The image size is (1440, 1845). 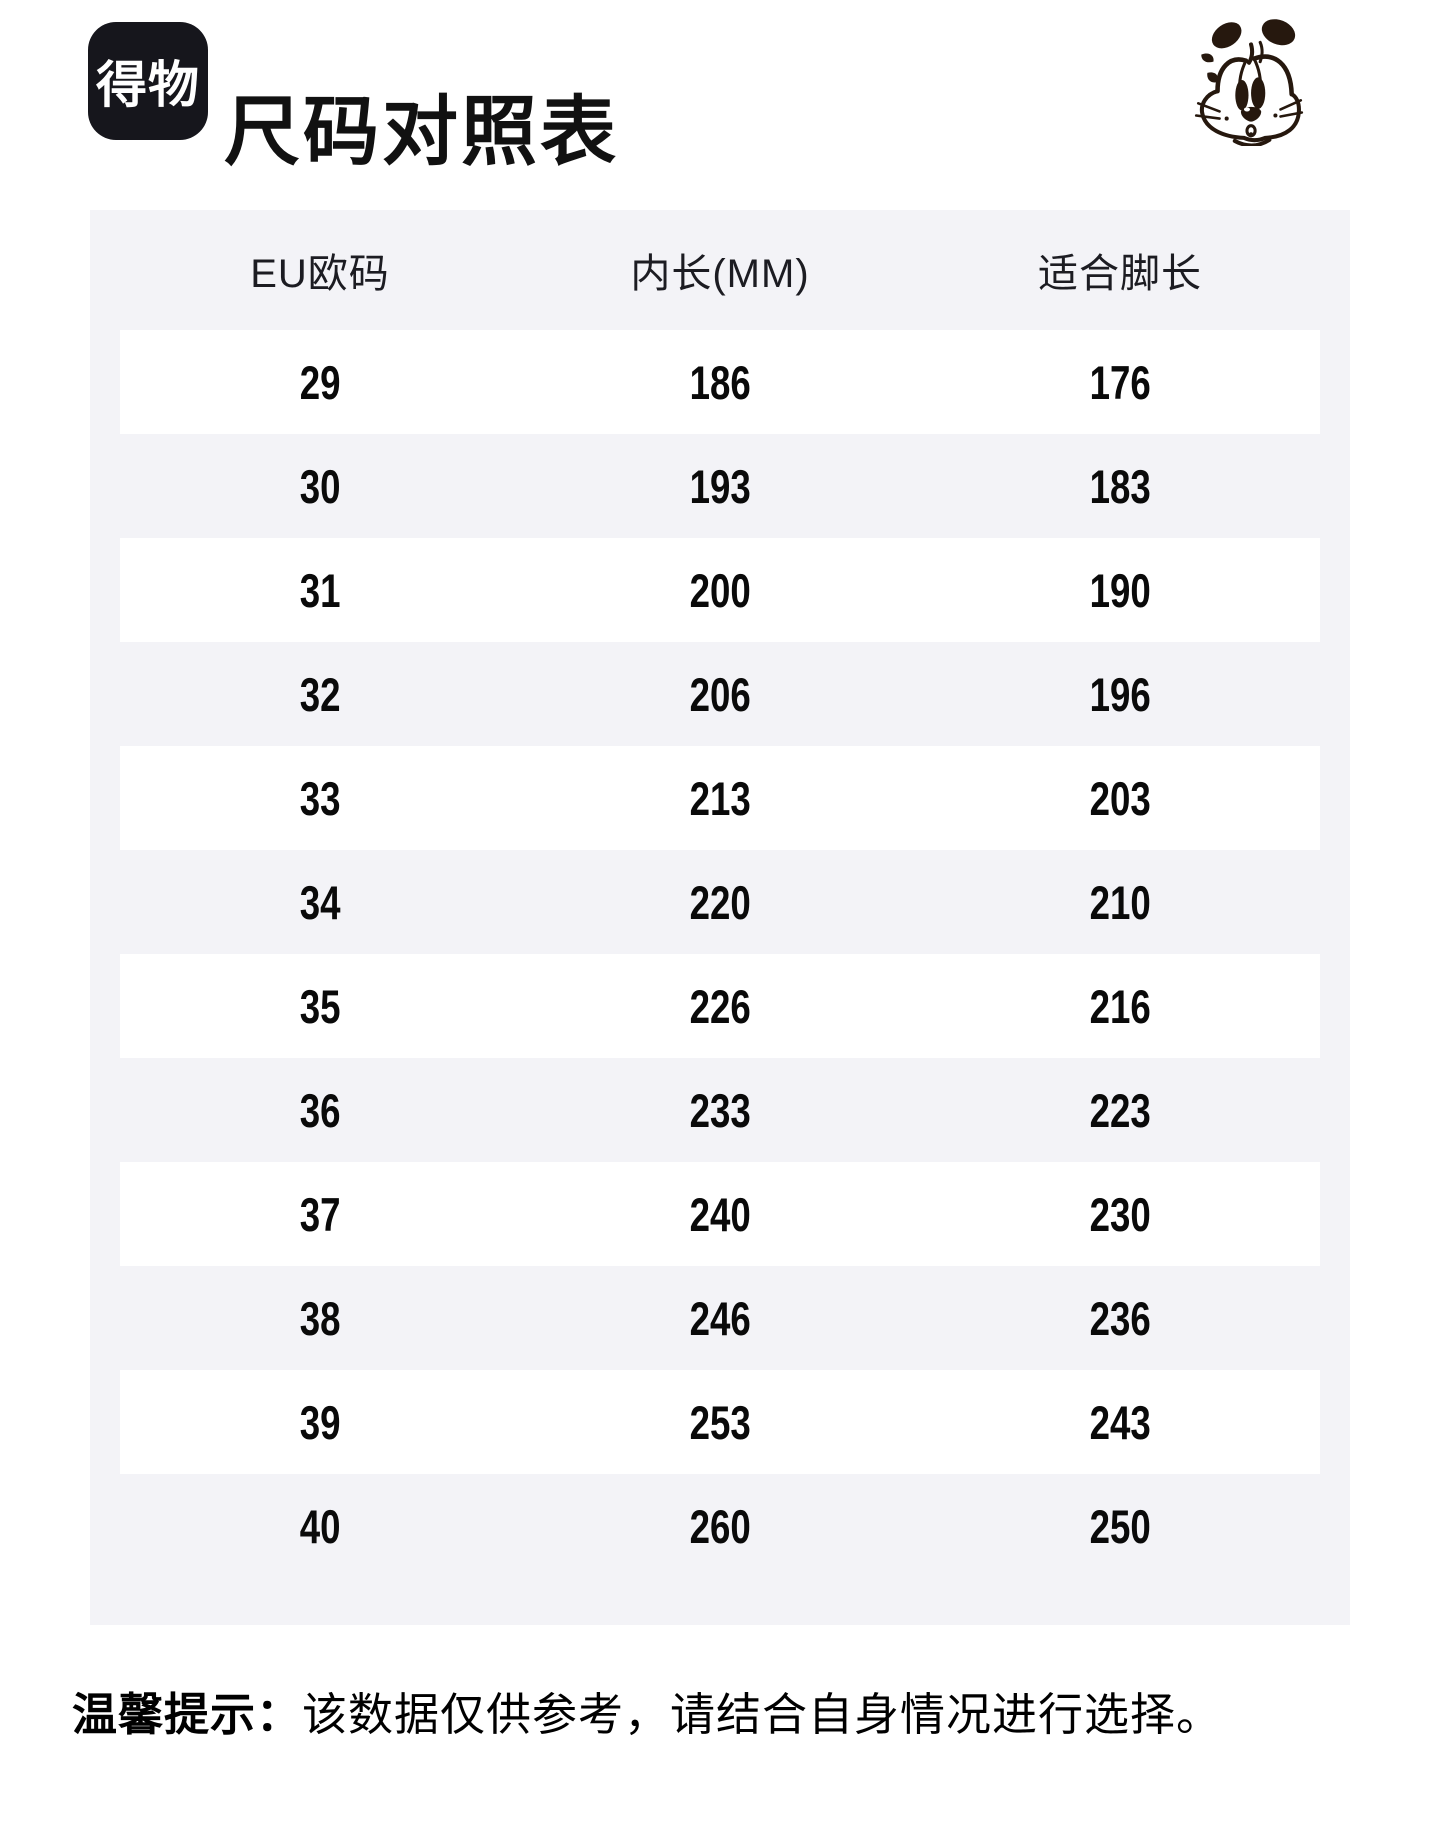 I want to click on table-cell: 34, so click(x=320, y=902).